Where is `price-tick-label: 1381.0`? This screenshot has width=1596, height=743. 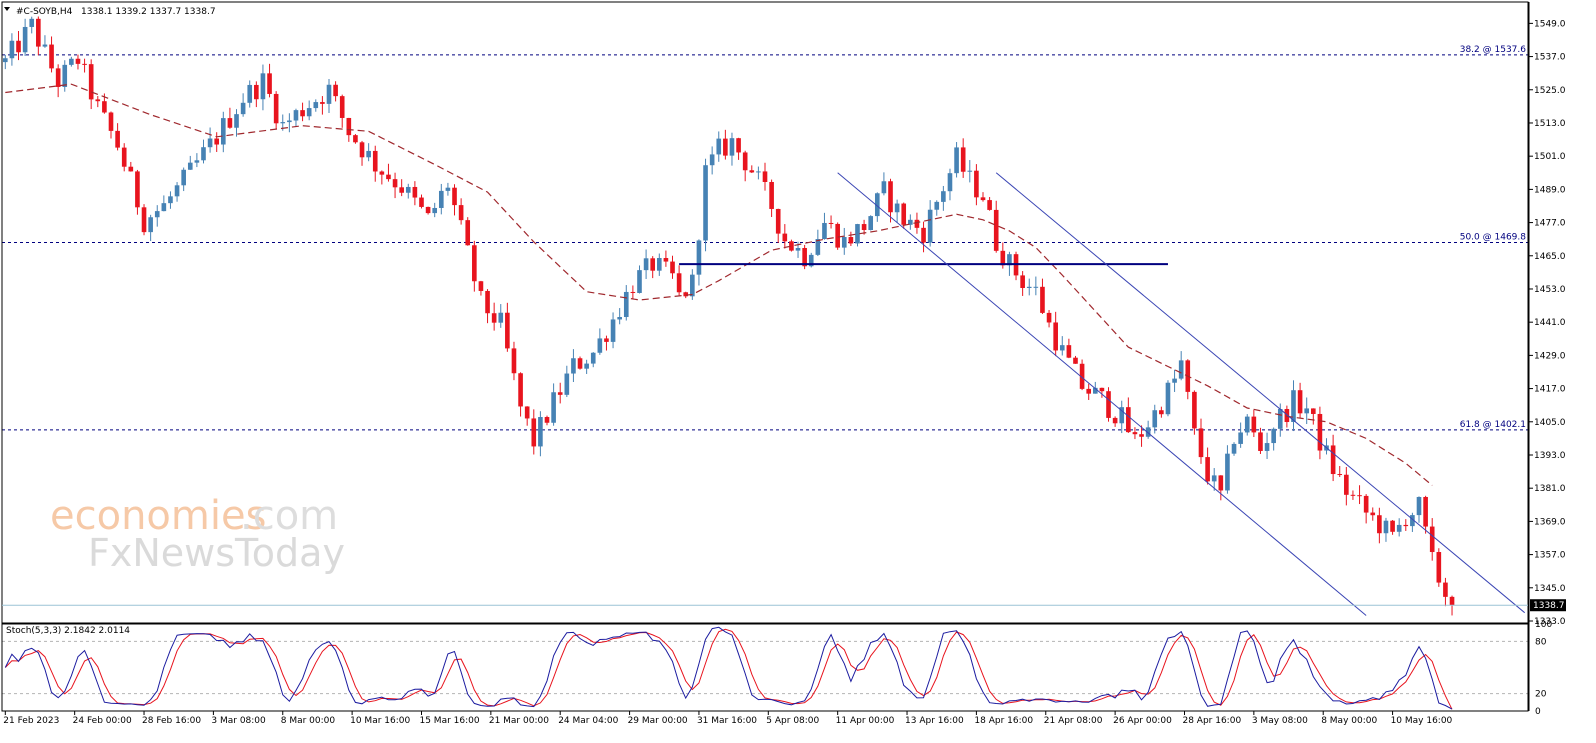
price-tick-label: 1381.0 is located at coordinates (1550, 489).